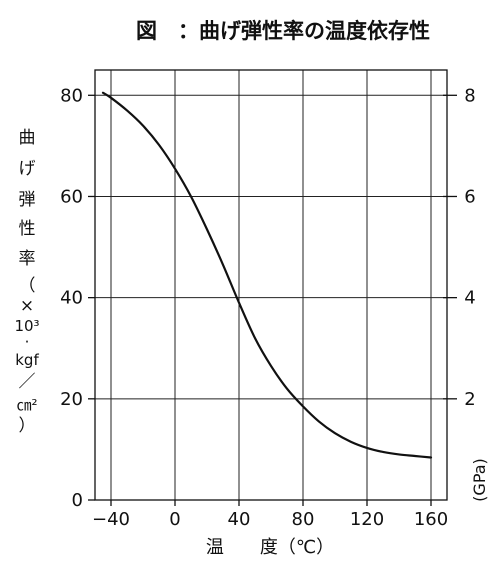 This screenshot has height=563, width=500. Describe the element at coordinates (27, 286) in the screenshot. I see `y-axis-label-part: （` at that location.